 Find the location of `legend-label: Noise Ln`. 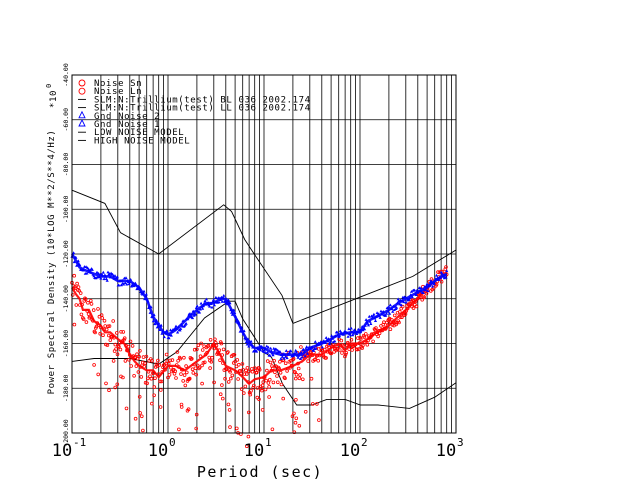

legend-label: Noise Ln is located at coordinates (118, 92).